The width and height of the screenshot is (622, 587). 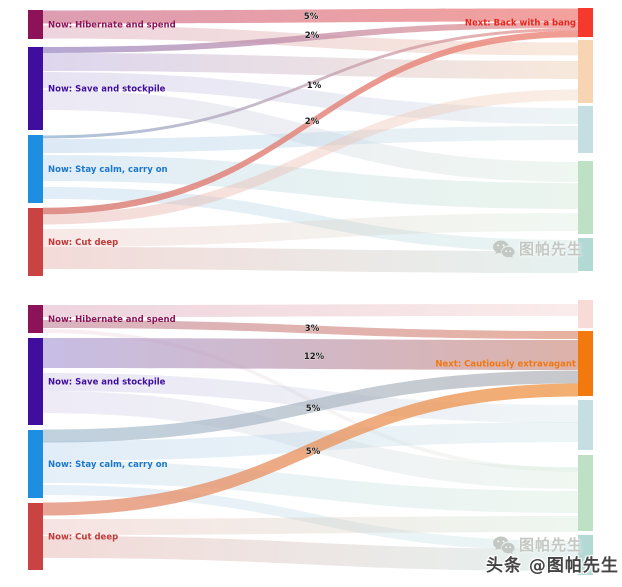 I want to click on sankey-node-bang, so click(x=585, y=22).